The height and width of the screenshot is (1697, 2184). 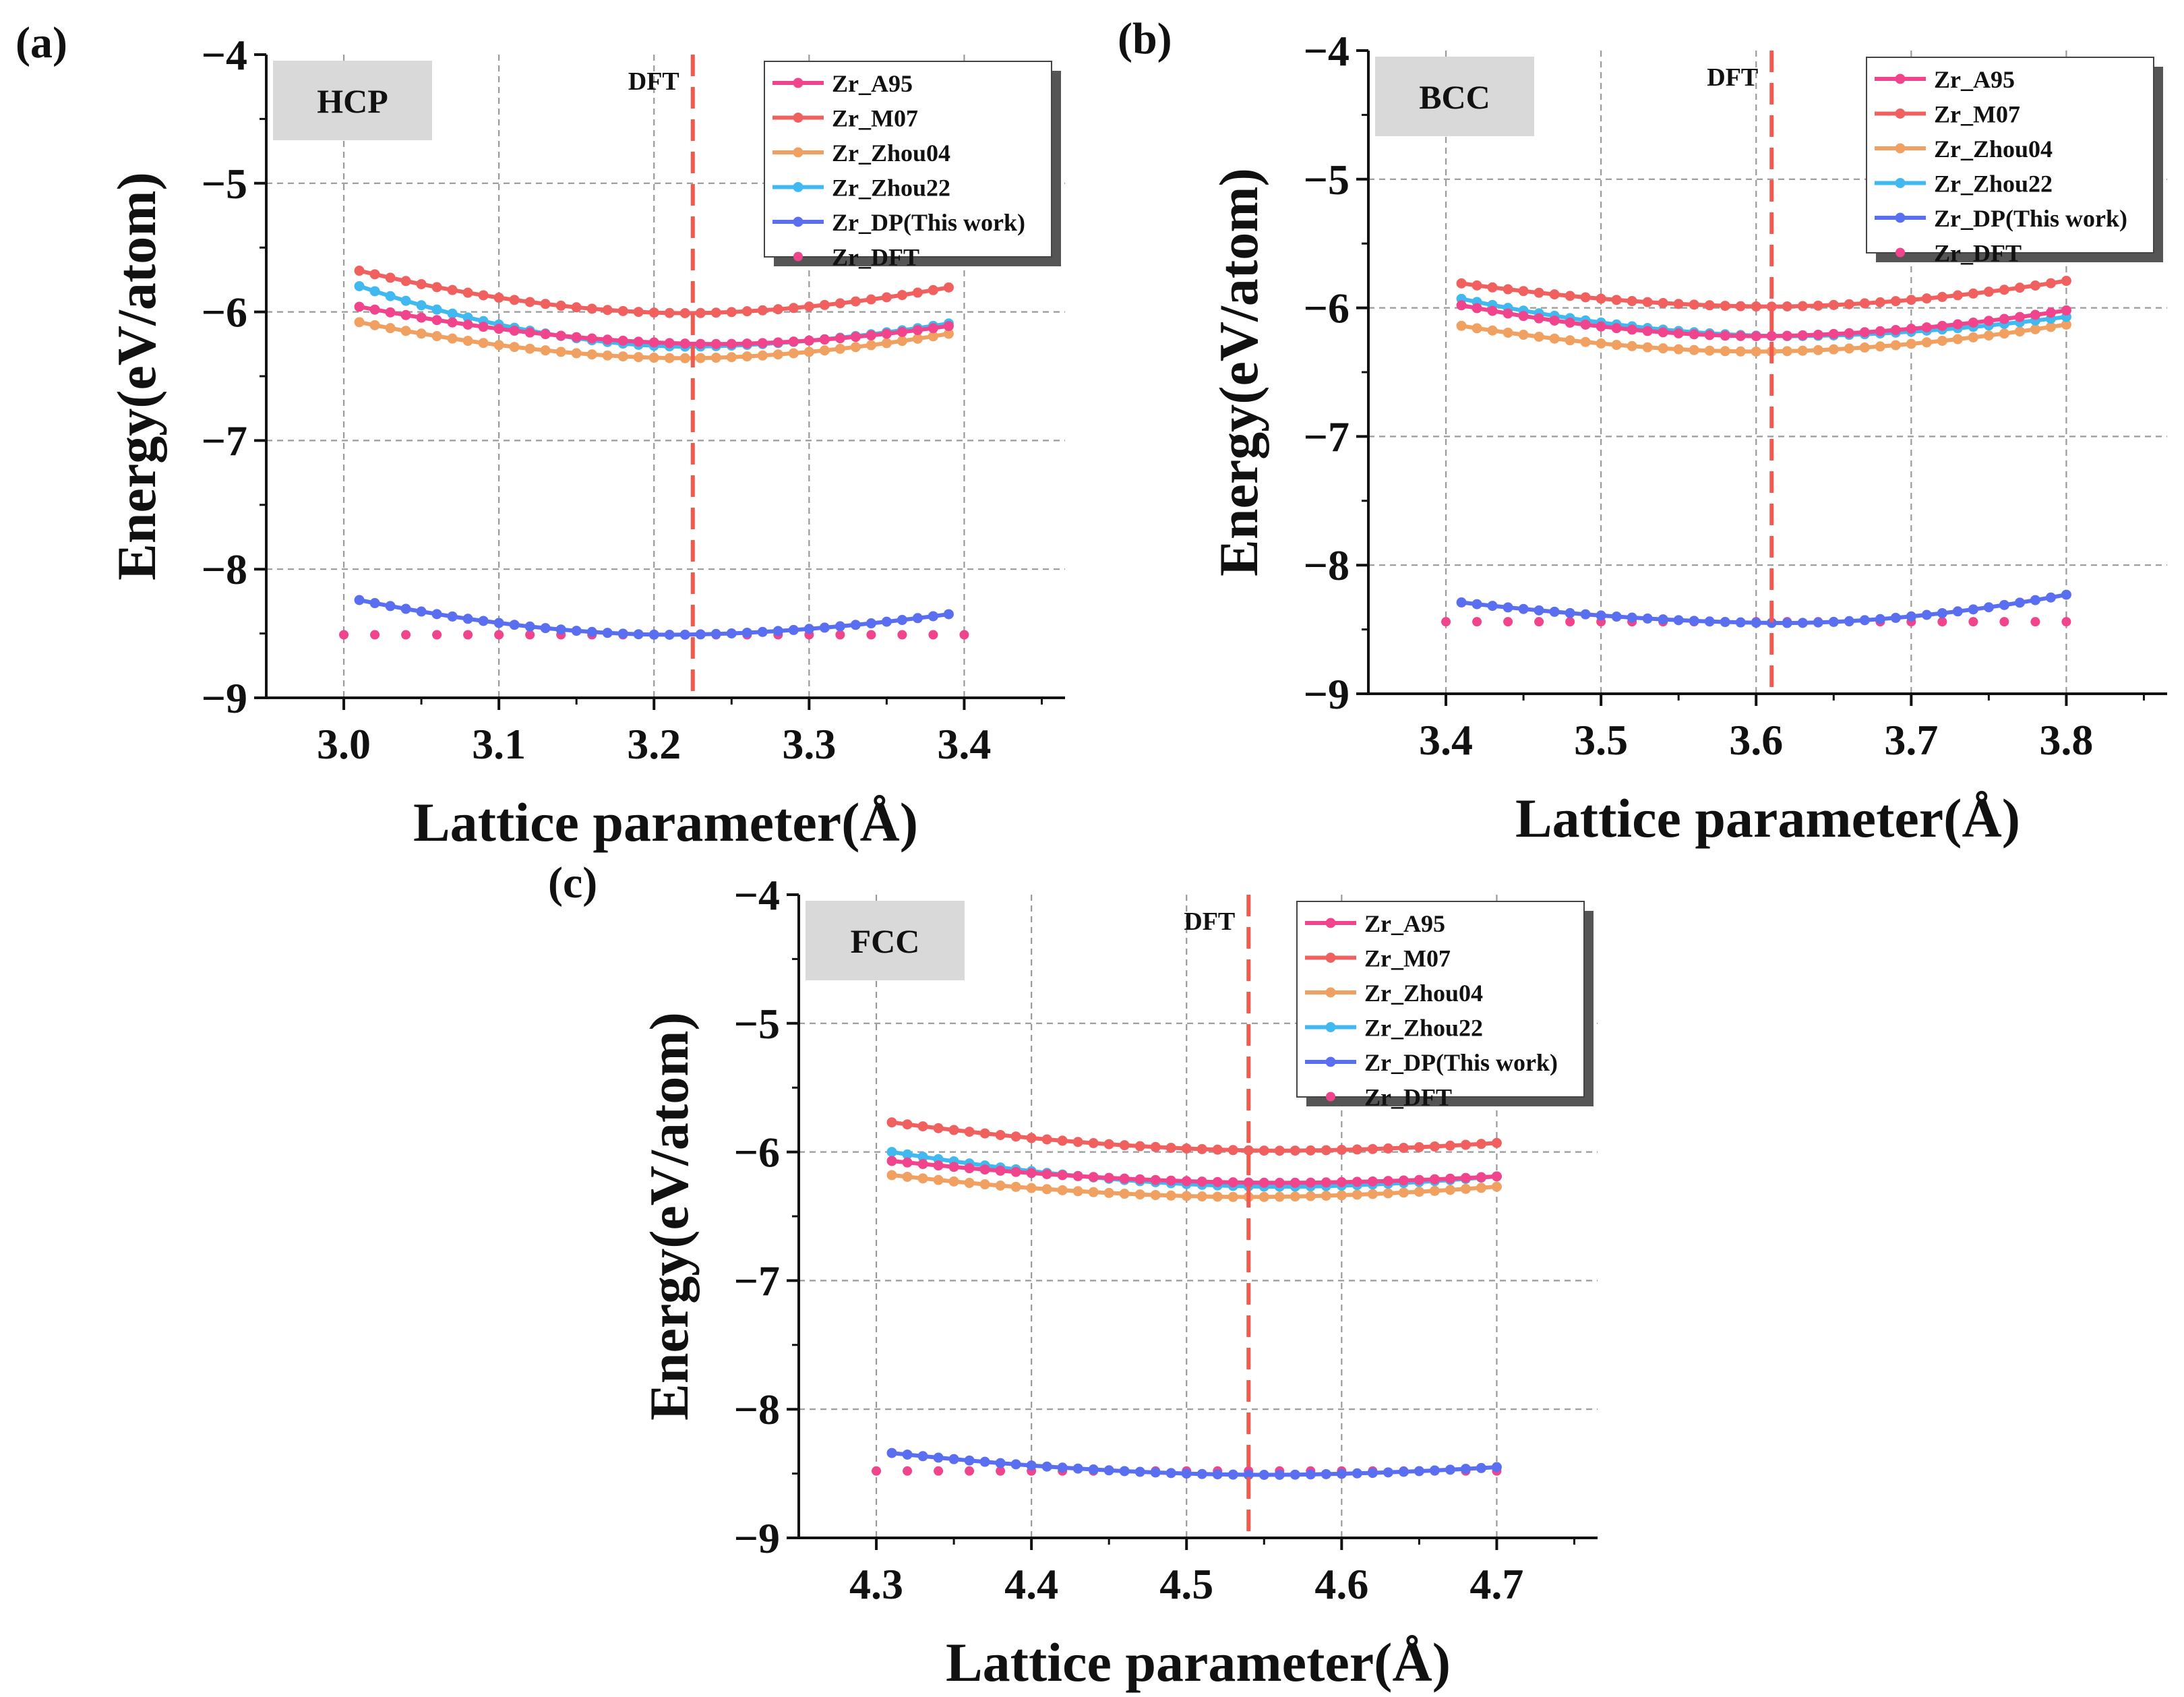 What do you see at coordinates (1326, 308) in the screenshot?
I see `y-tick-label: −6` at bounding box center [1326, 308].